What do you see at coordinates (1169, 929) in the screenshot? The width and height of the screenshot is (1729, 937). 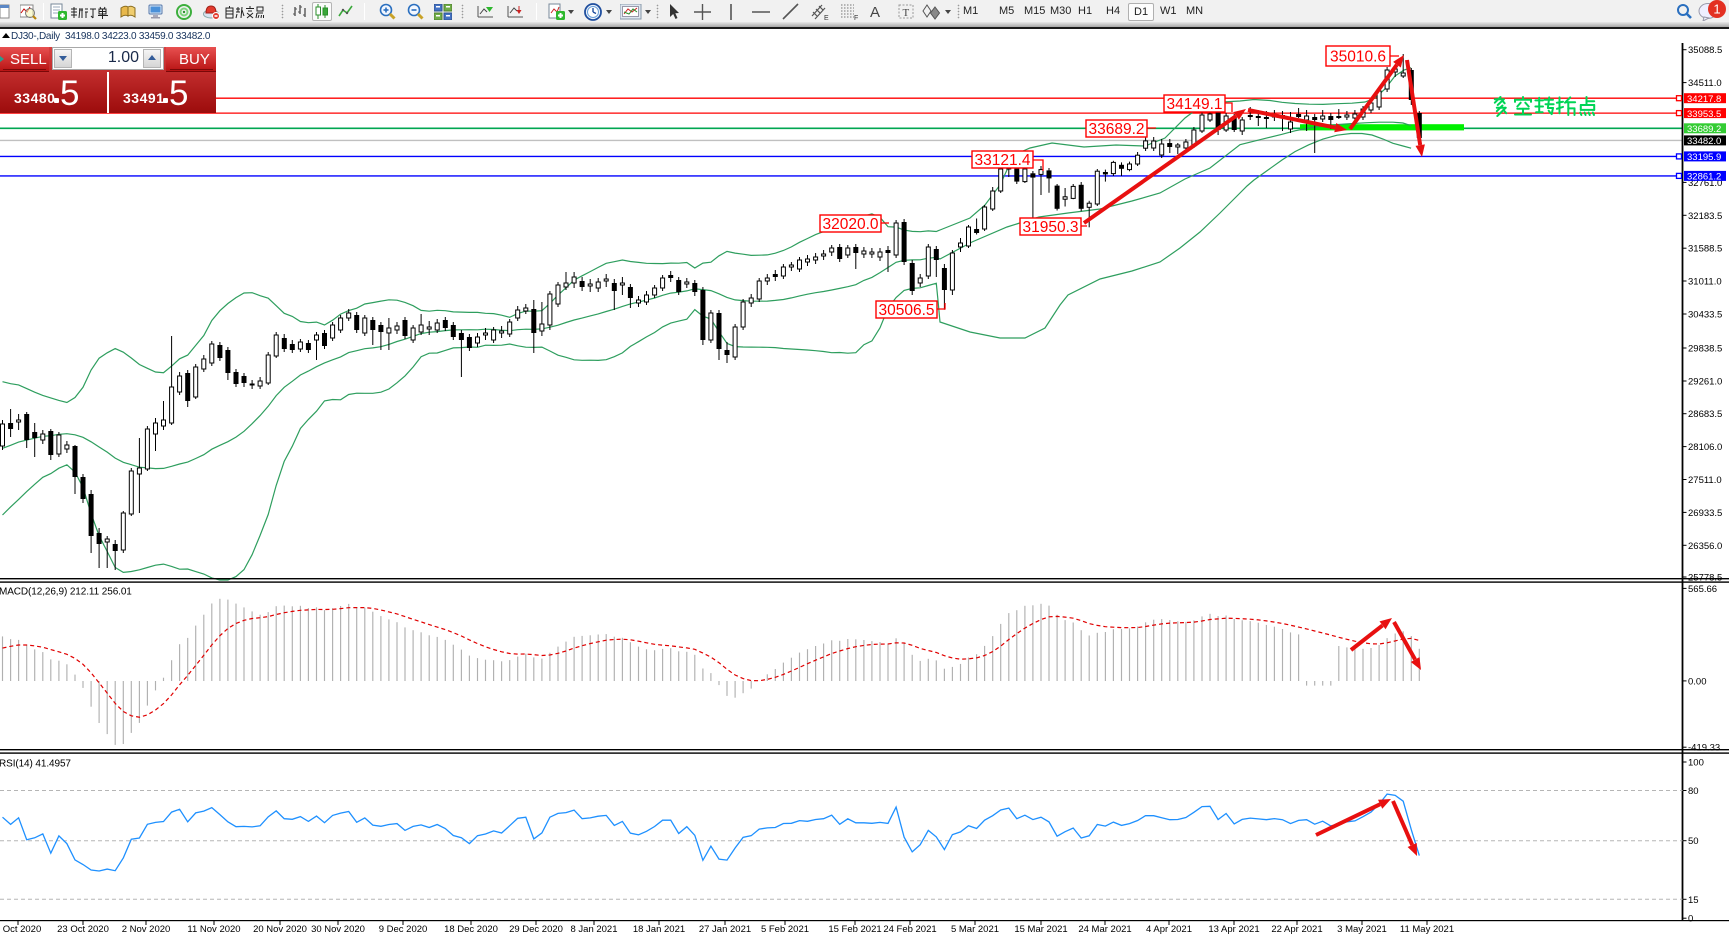 I see `svg-text: 4 Apr 2021` at bounding box center [1169, 929].